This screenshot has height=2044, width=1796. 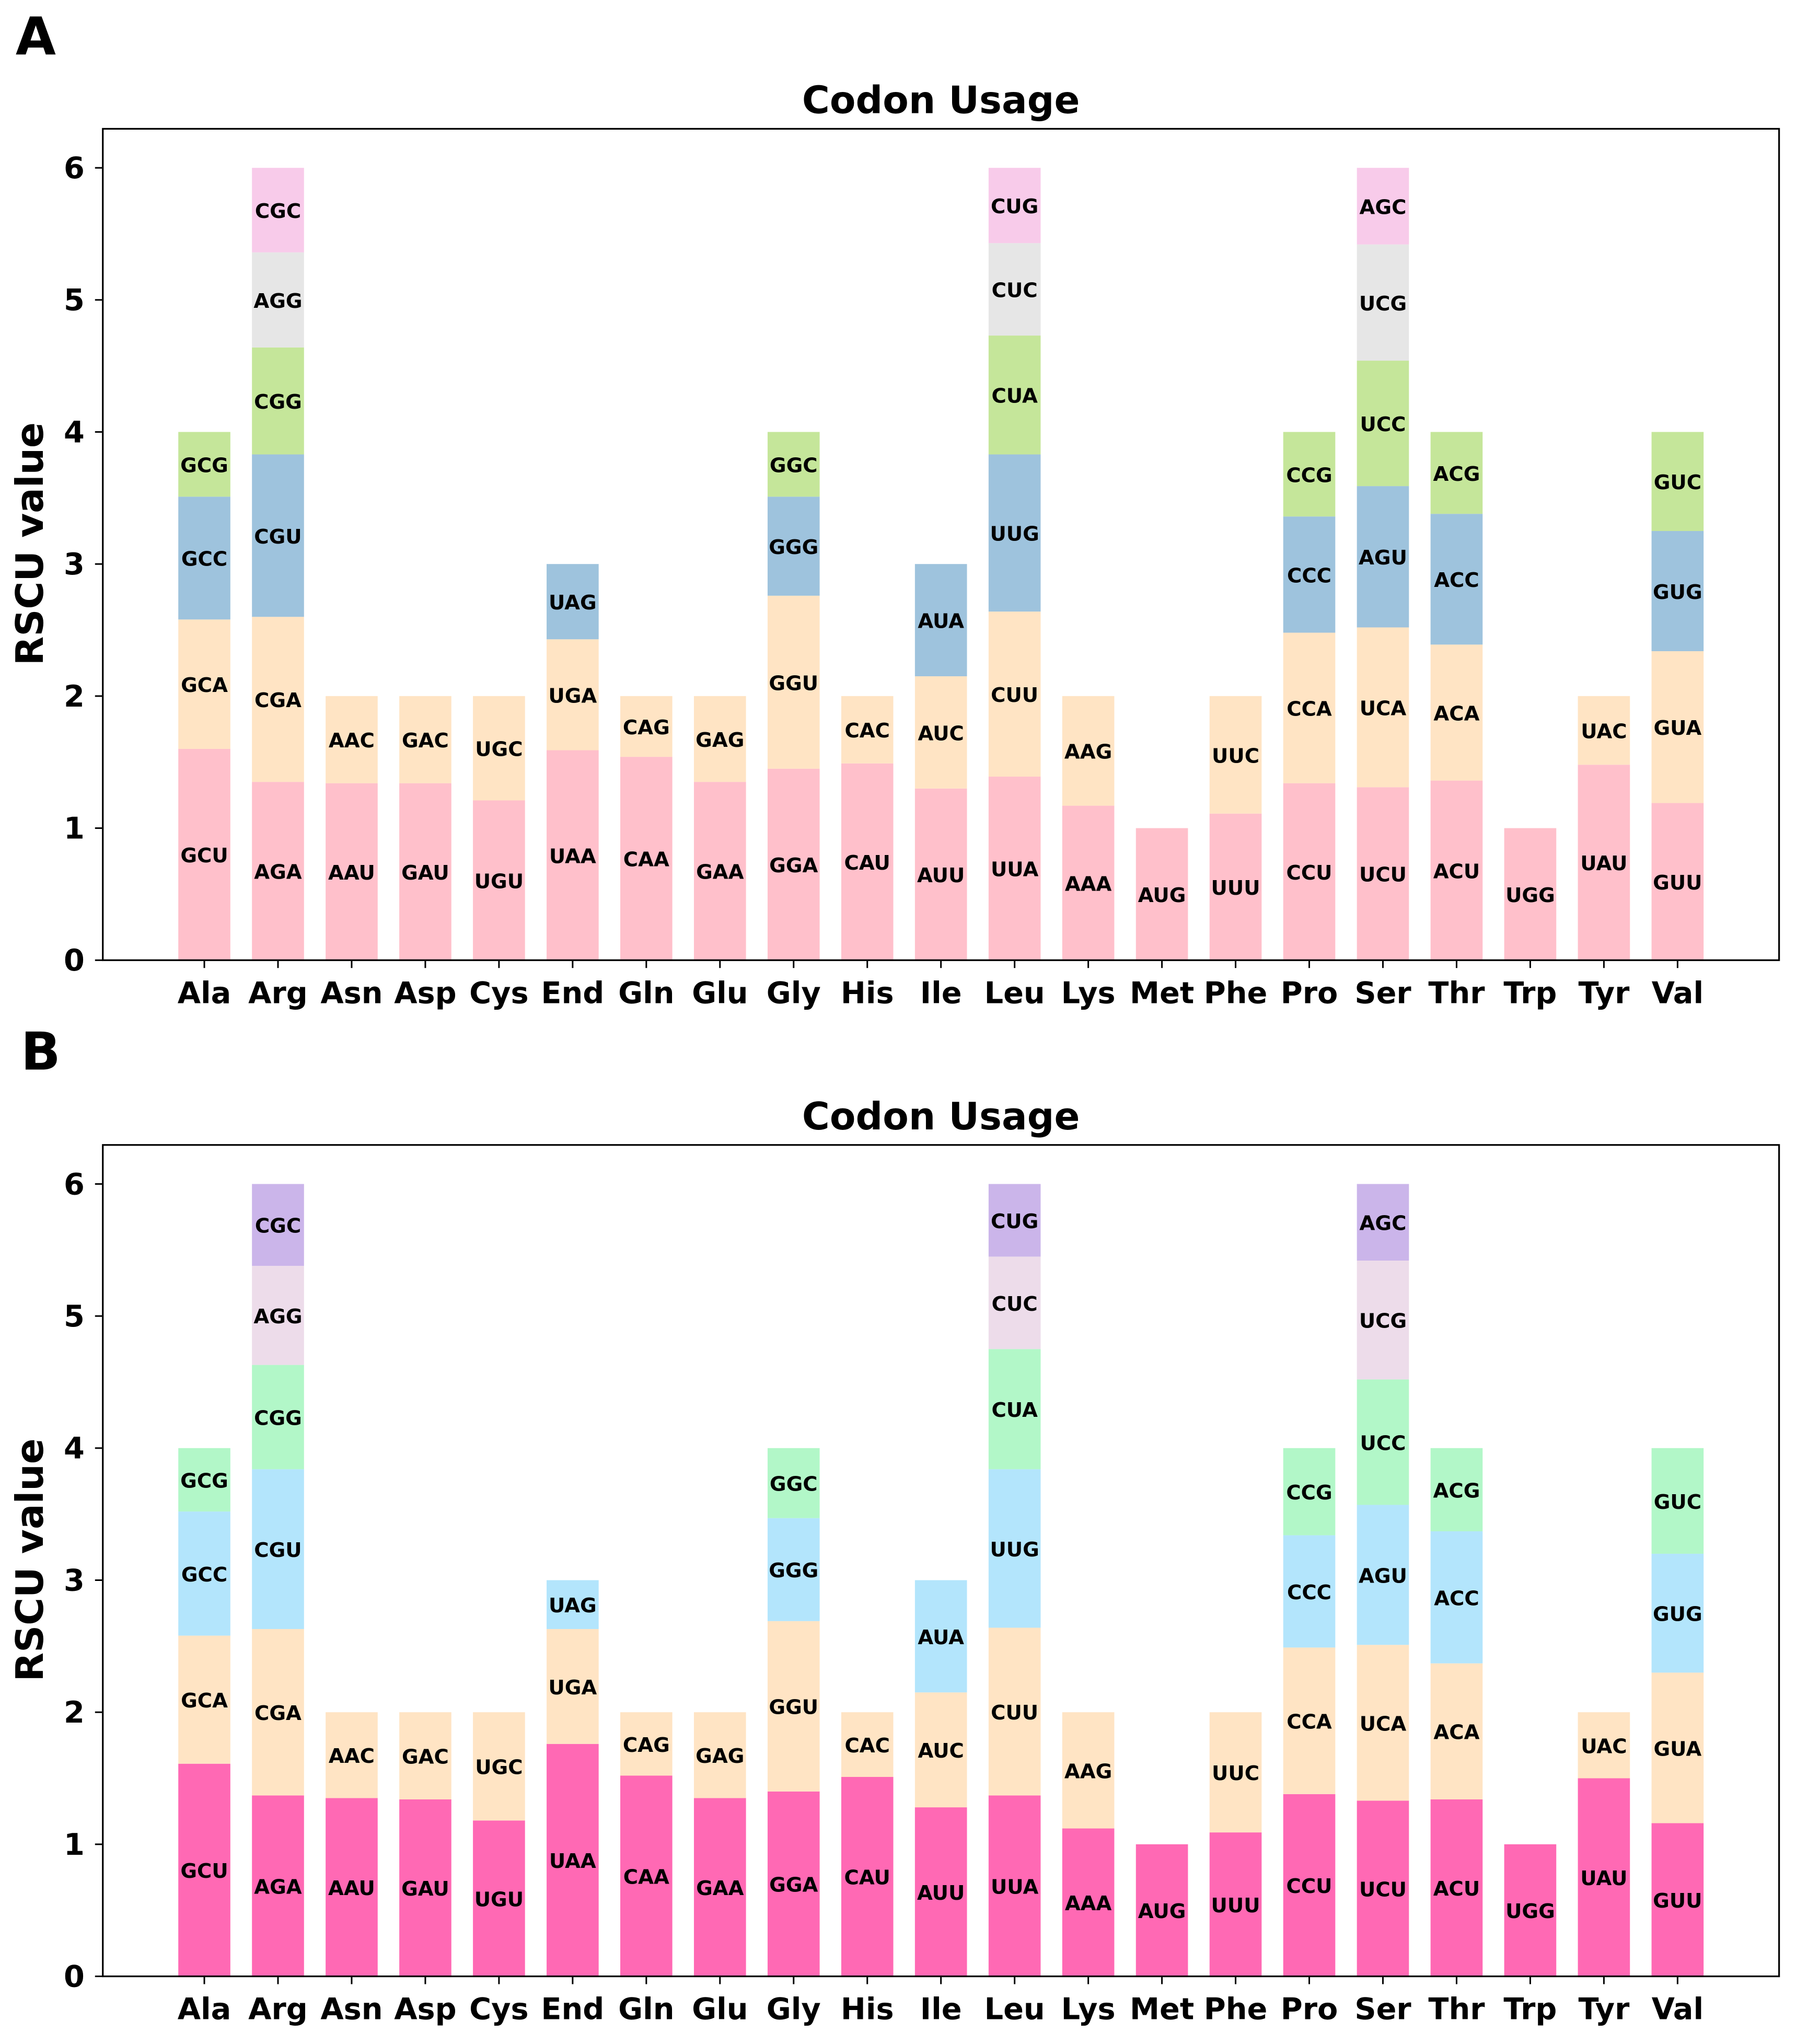 I want to click on segment-label: UGG, so click(x=1530, y=895).